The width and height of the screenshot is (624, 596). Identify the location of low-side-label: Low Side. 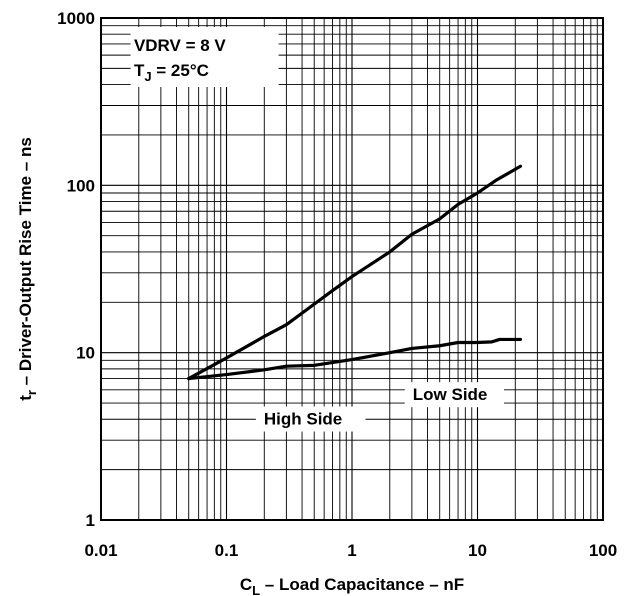
(450, 394).